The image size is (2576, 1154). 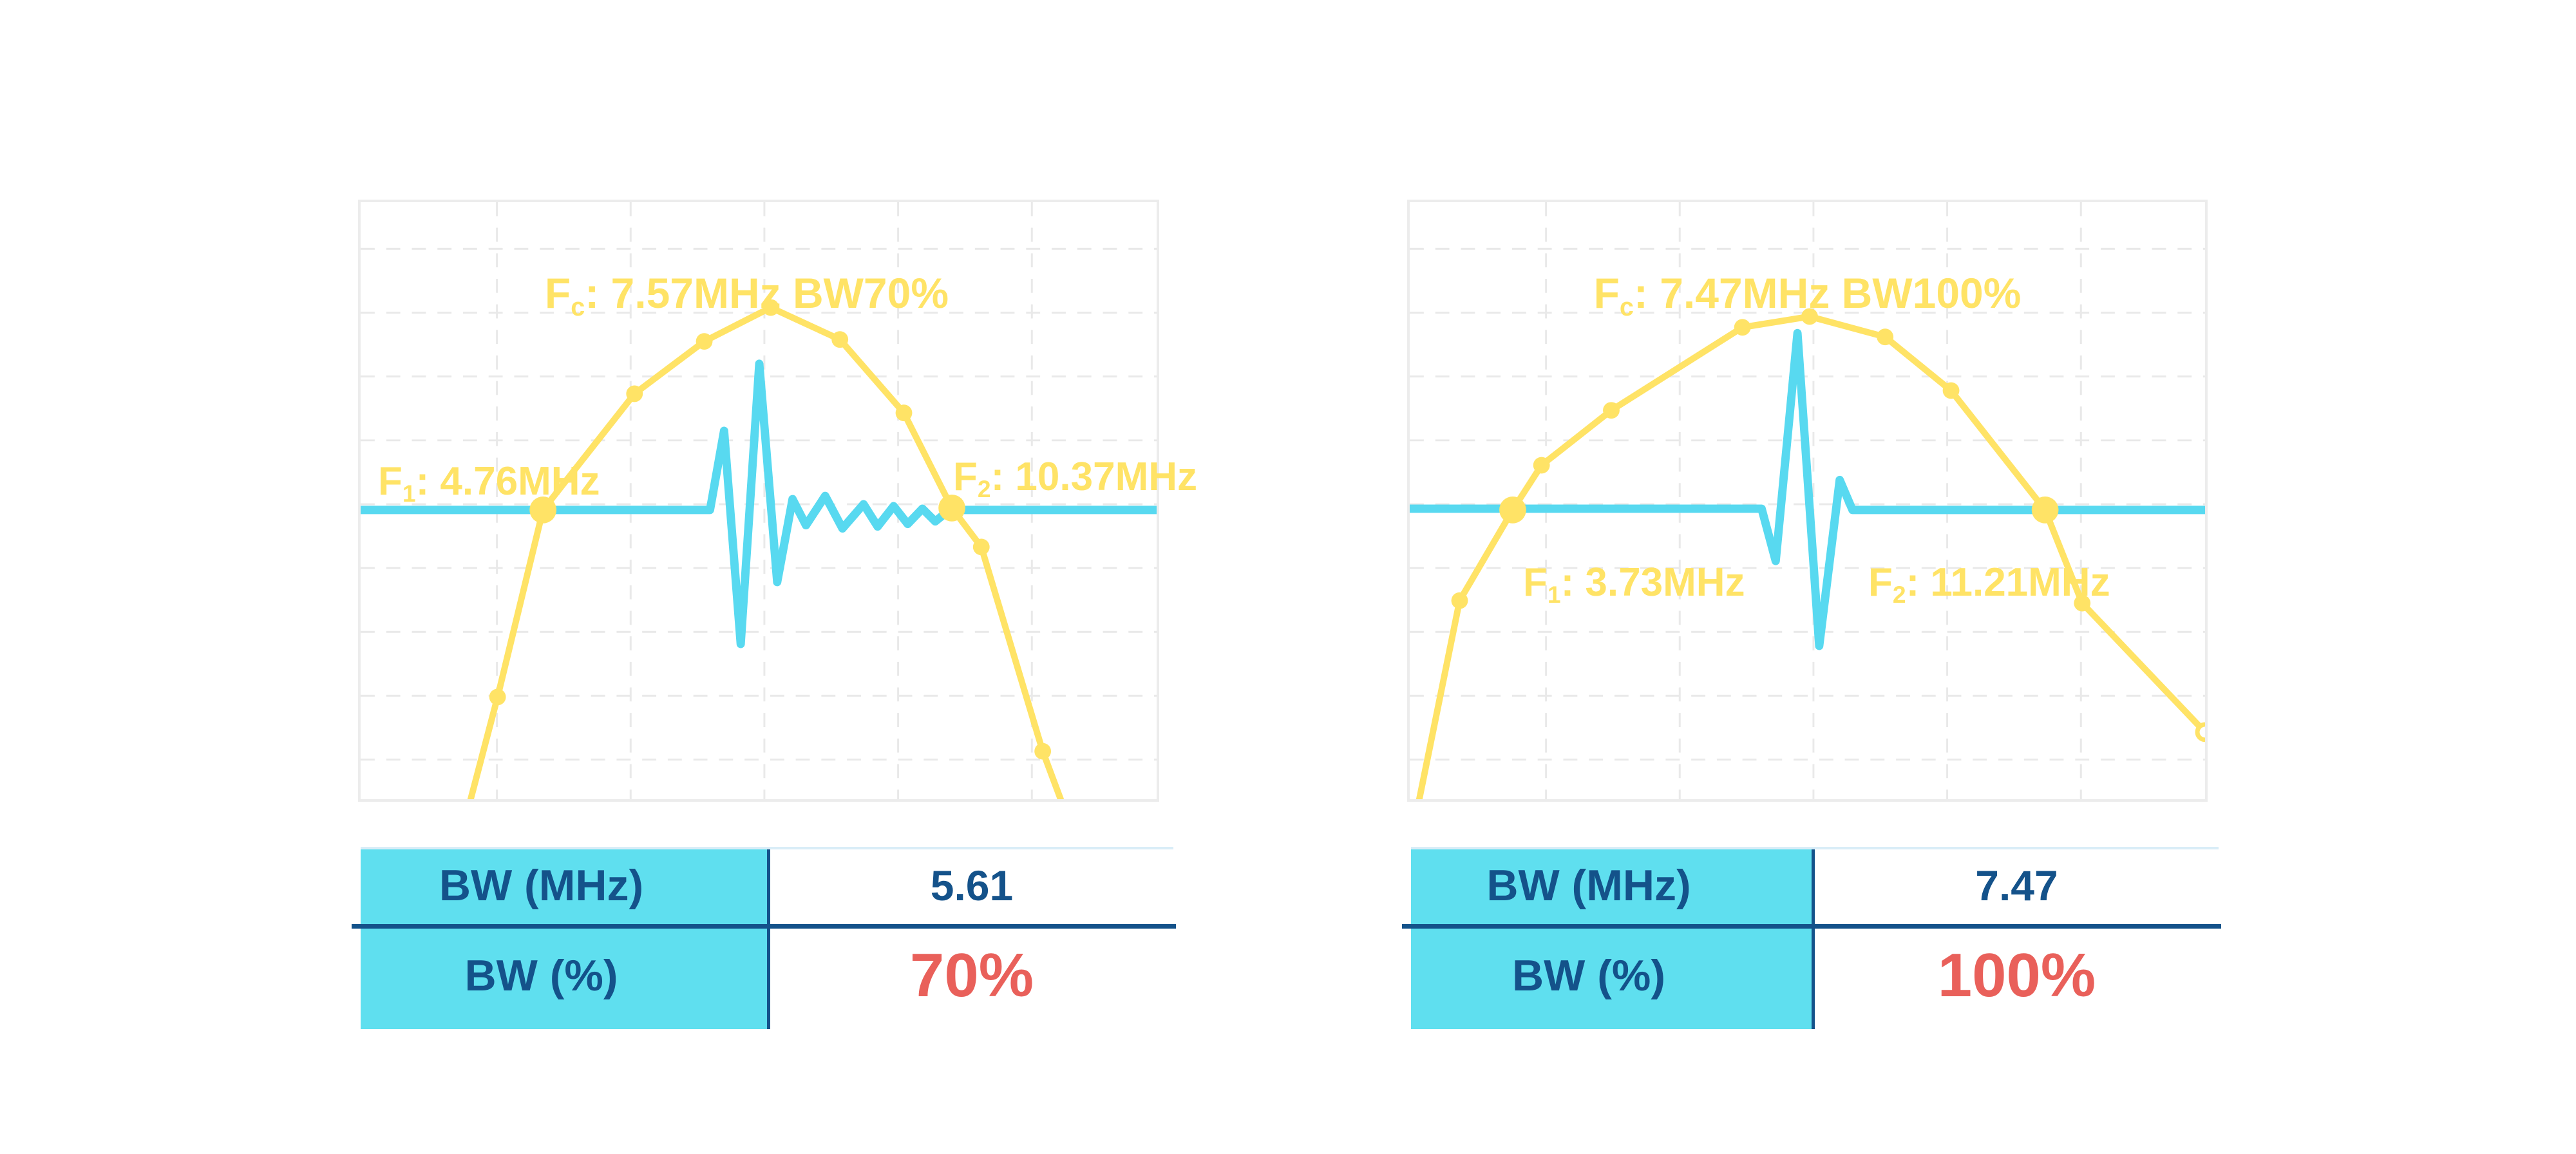 I want to click on f1-annotation: F1: 4.76MHz, so click(x=489, y=484).